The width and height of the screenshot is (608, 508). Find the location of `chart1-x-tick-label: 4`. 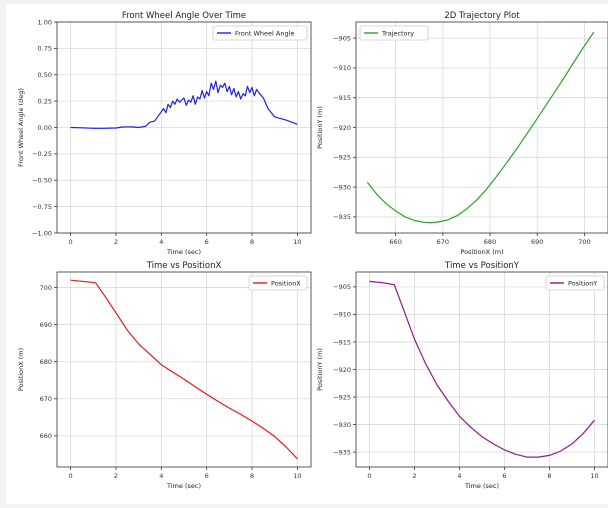

chart1-x-tick-label: 4 is located at coordinates (161, 242).